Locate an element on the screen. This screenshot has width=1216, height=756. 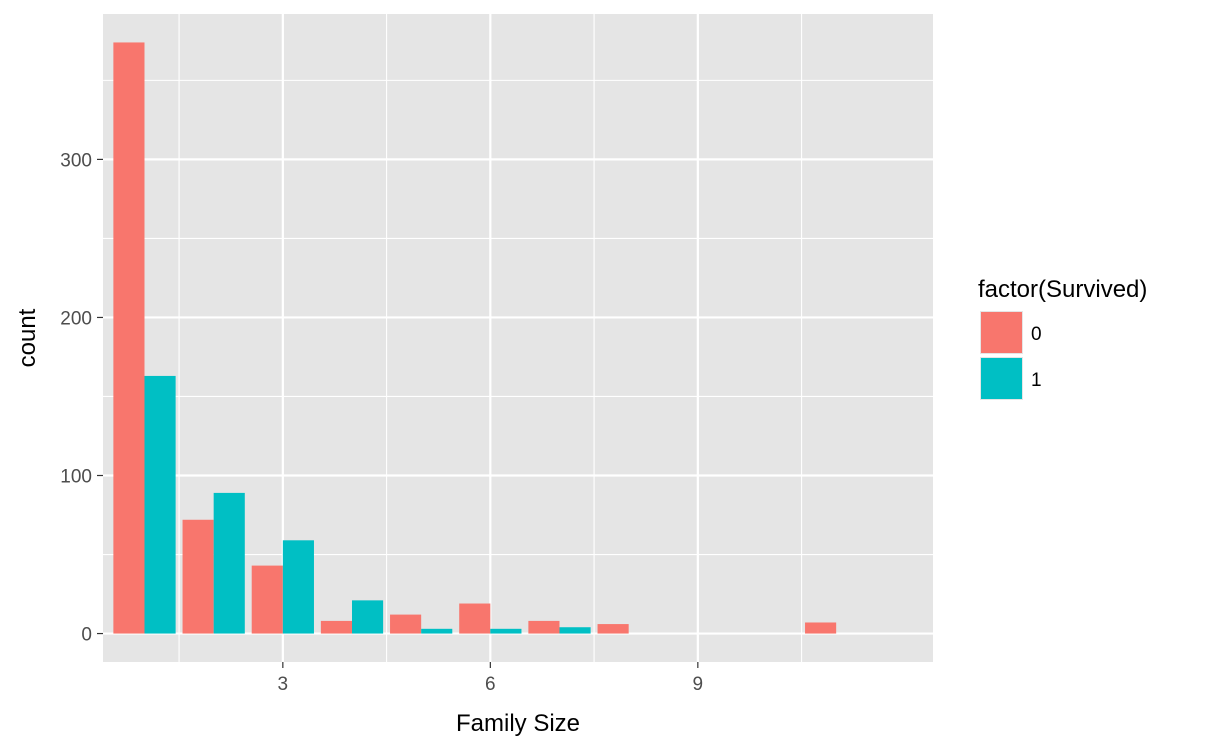
legend-title: factor(Survived) is located at coordinates (1062, 289).